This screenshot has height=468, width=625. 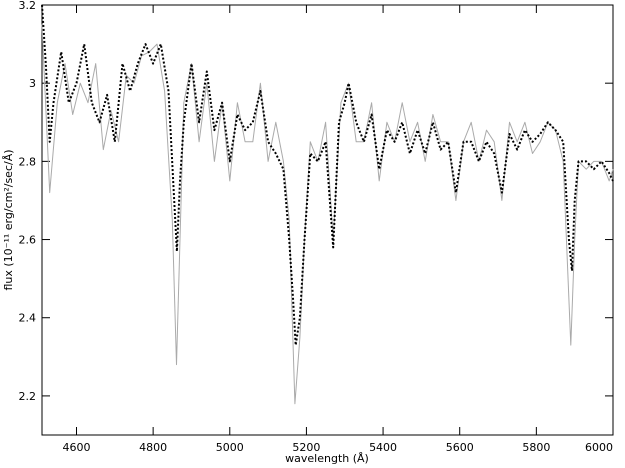 I want to click on x-axis-label: wavelength (Å), so click(x=327, y=458).